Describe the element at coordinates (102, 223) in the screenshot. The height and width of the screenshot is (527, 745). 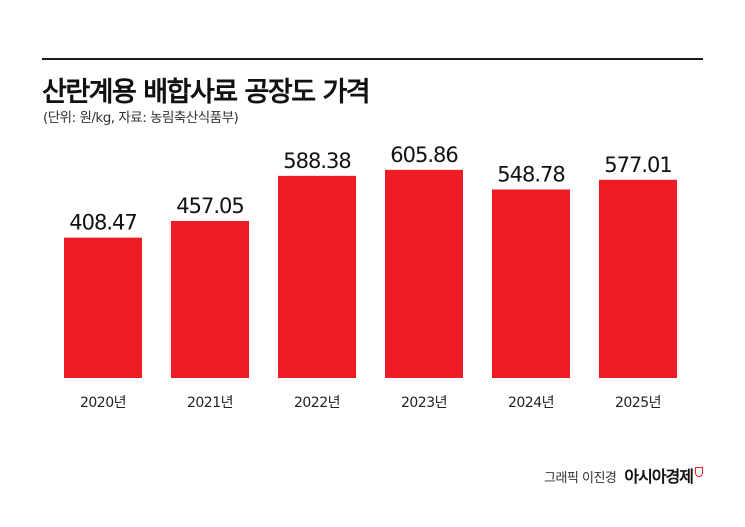
I see `value-label-0: 408.47` at that location.